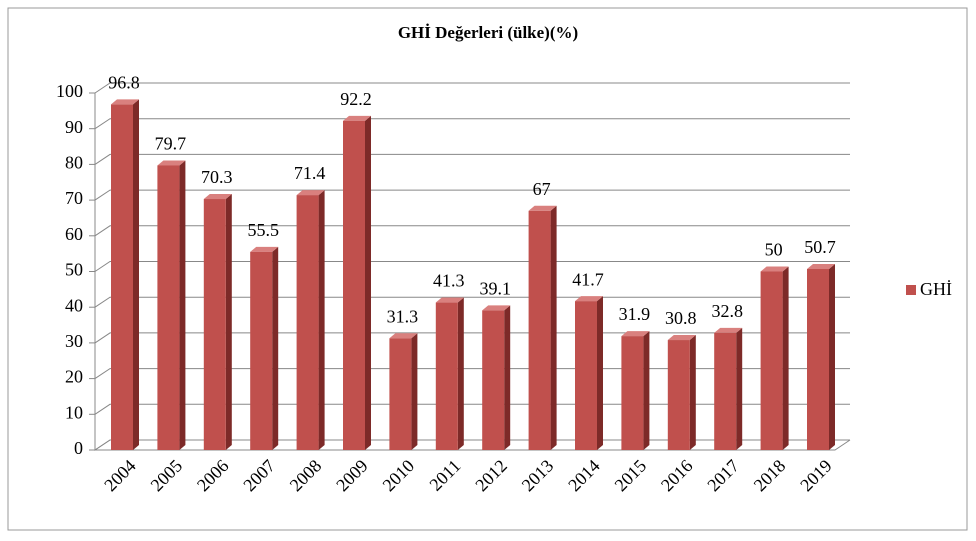  I want to click on value-label: 39.1, so click(495, 289).